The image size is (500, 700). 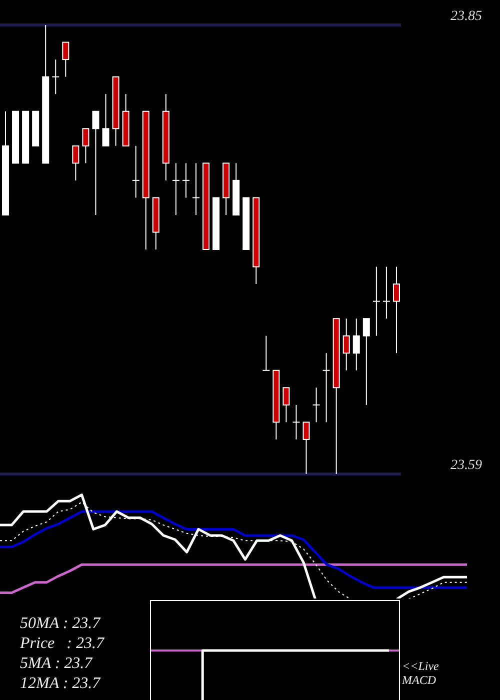 What do you see at coordinates (61, 684) in the screenshot?
I see `text: 12MA : 23.7` at bounding box center [61, 684].